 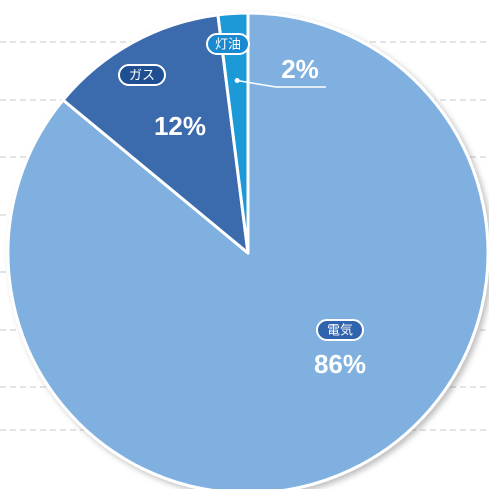 I want to click on value-label: 86%, so click(x=340, y=364).